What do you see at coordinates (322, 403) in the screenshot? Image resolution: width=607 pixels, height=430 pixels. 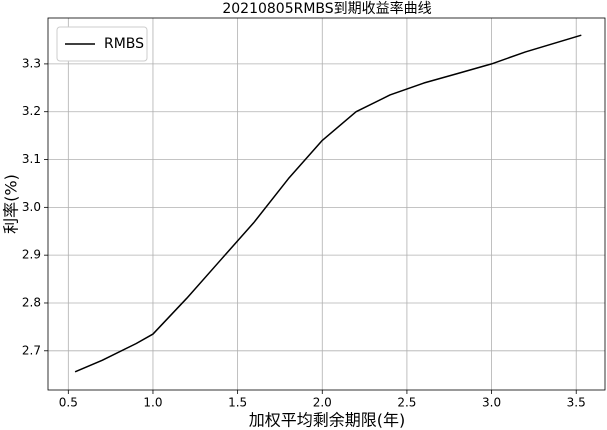 I see `x-tick-label: 2.0` at bounding box center [322, 403].